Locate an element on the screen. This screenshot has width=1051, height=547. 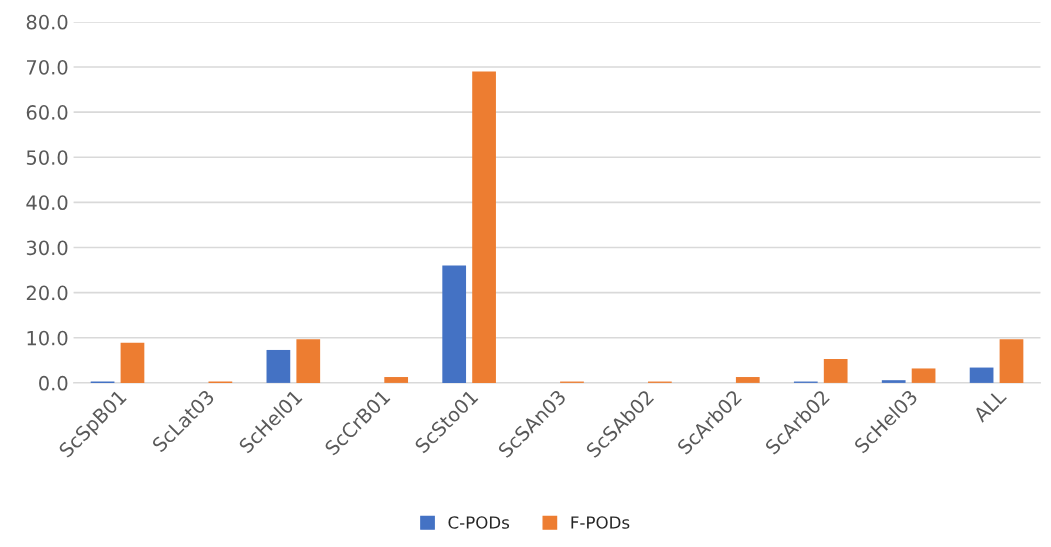
legend-label: F-PODs is located at coordinates (600, 522).